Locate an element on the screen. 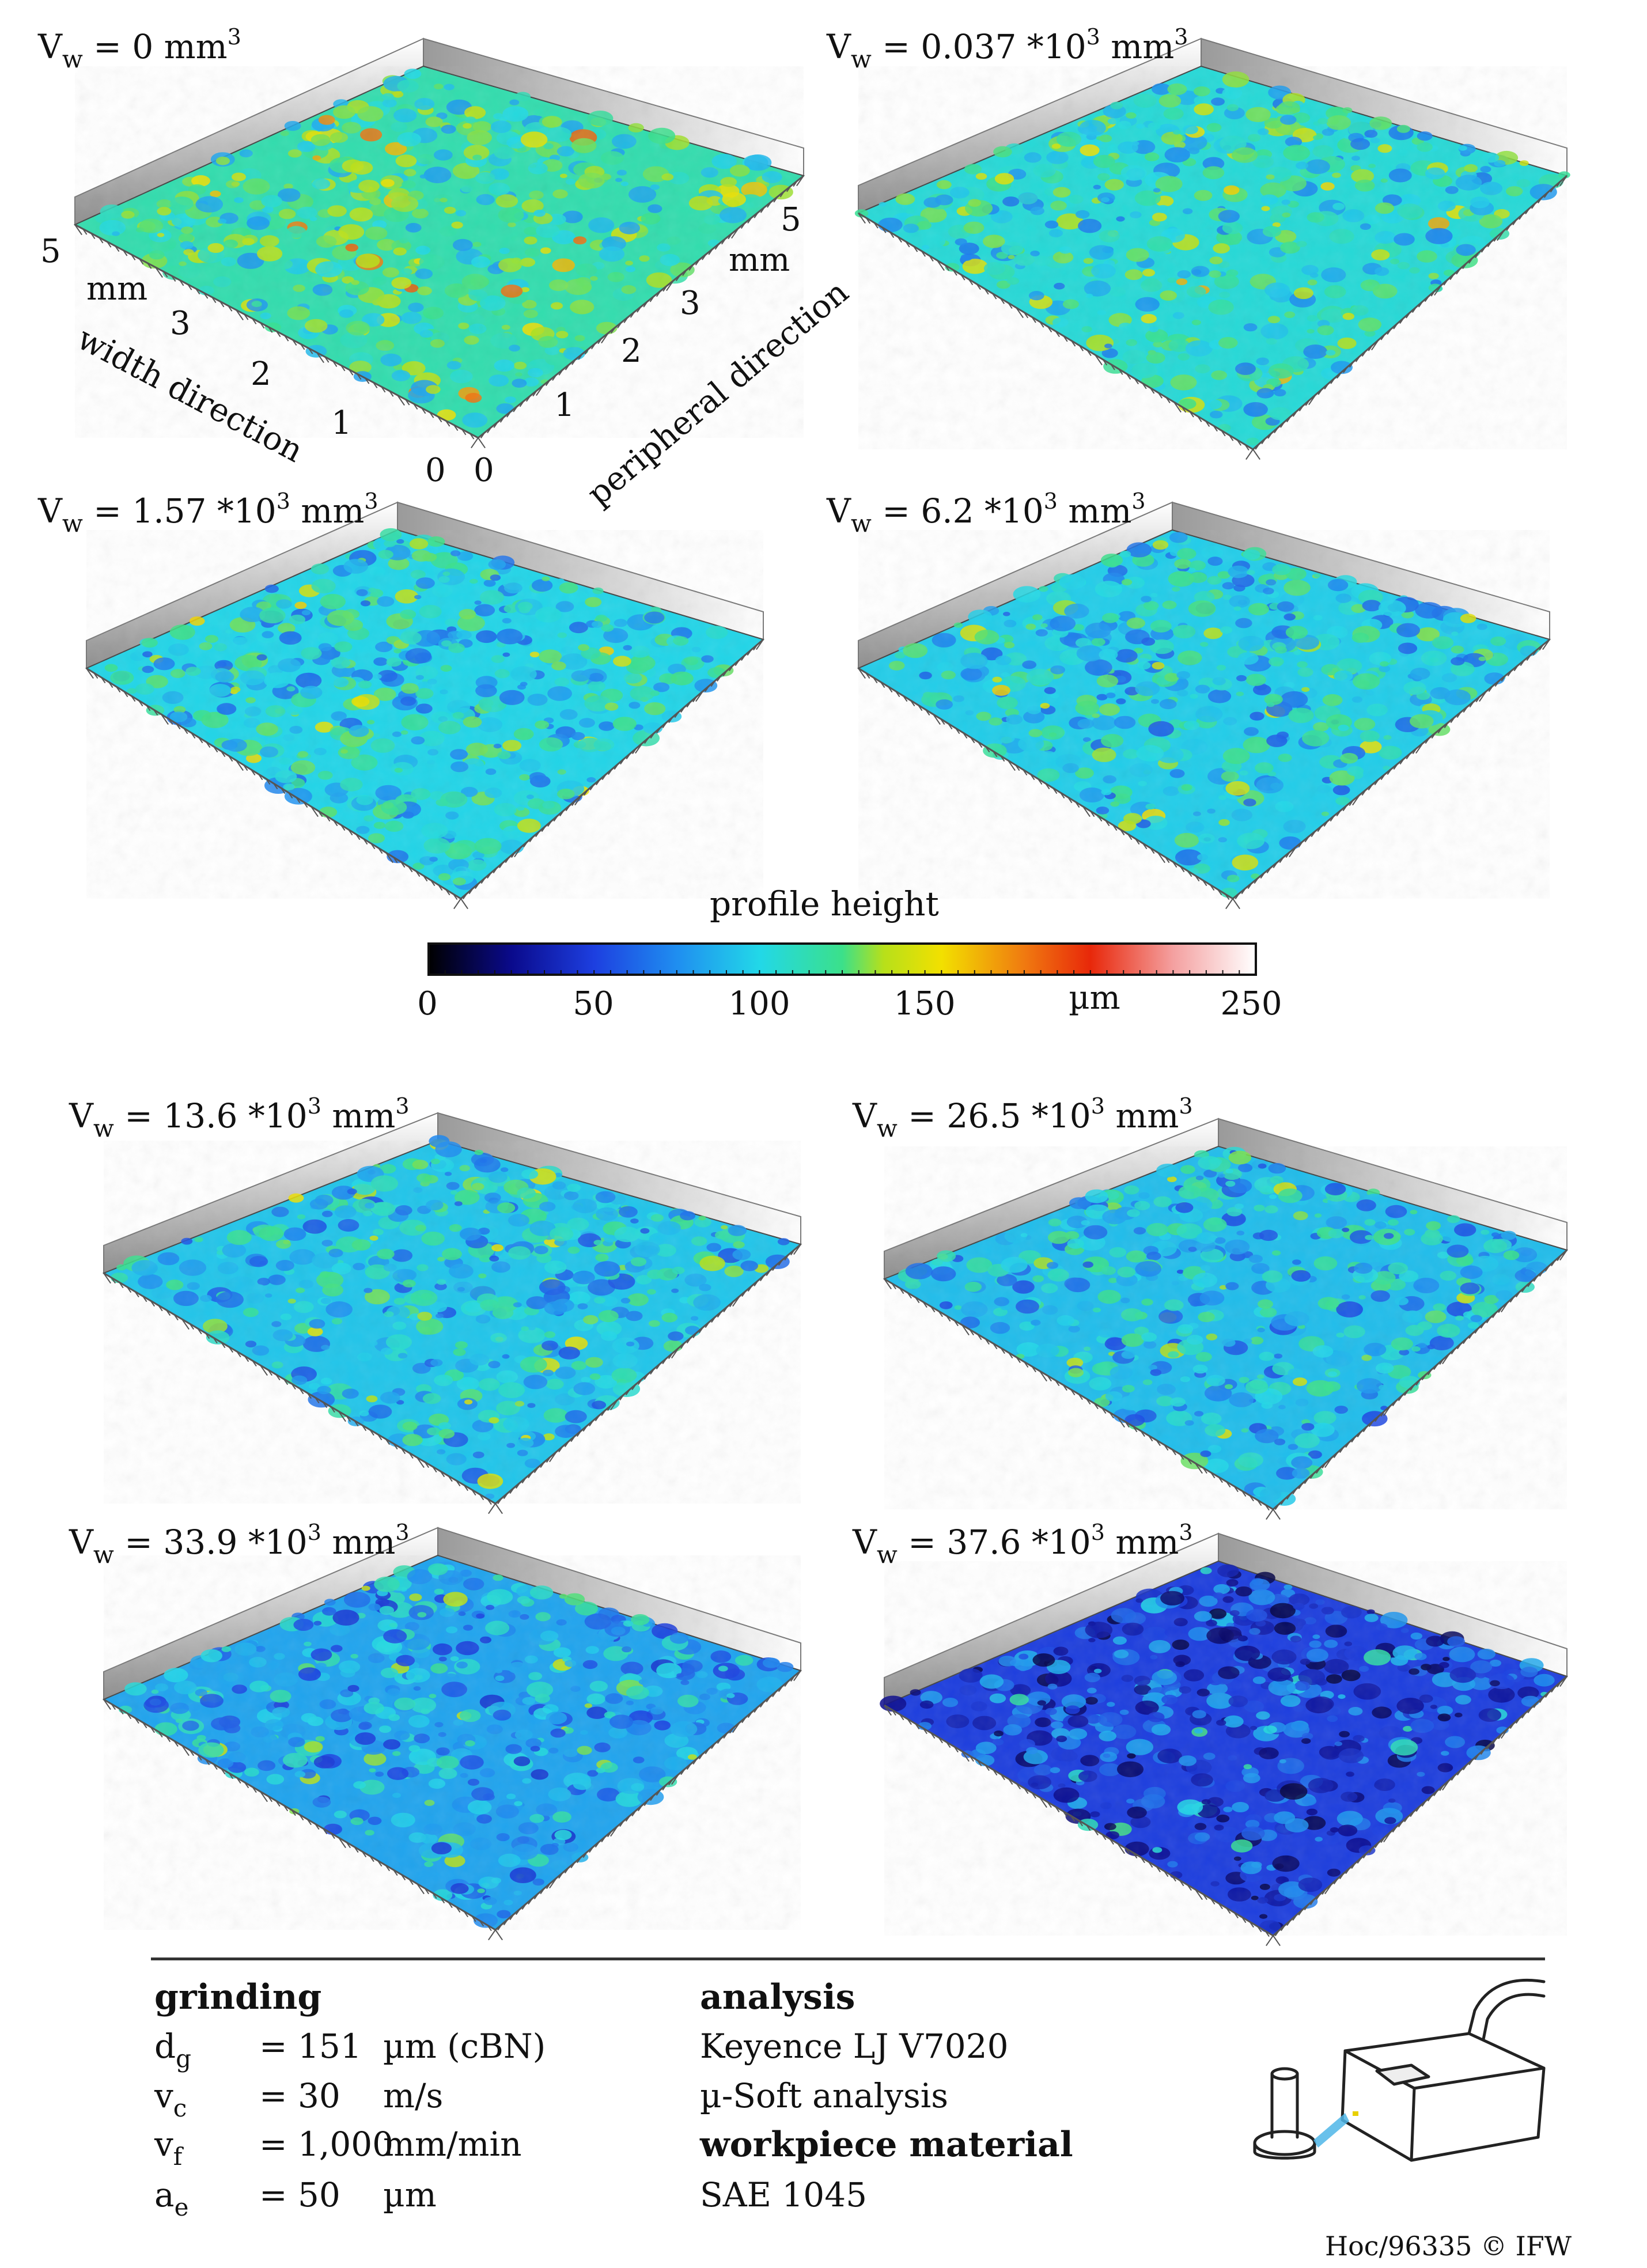 This screenshot has width=1647, height=2268. colorbar-tick-100: 100 is located at coordinates (759, 1004).